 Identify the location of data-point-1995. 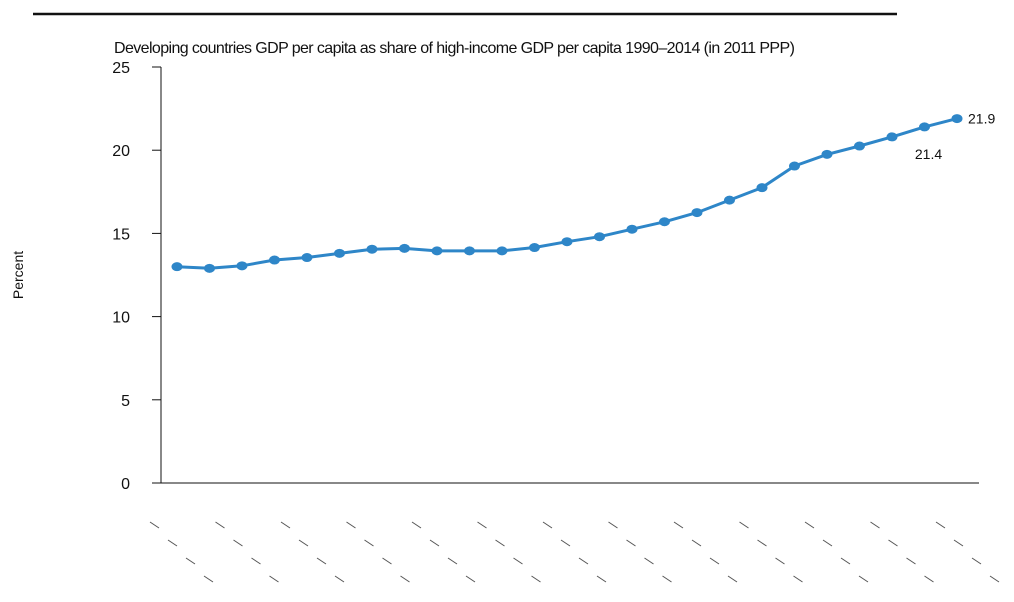
(339, 253).